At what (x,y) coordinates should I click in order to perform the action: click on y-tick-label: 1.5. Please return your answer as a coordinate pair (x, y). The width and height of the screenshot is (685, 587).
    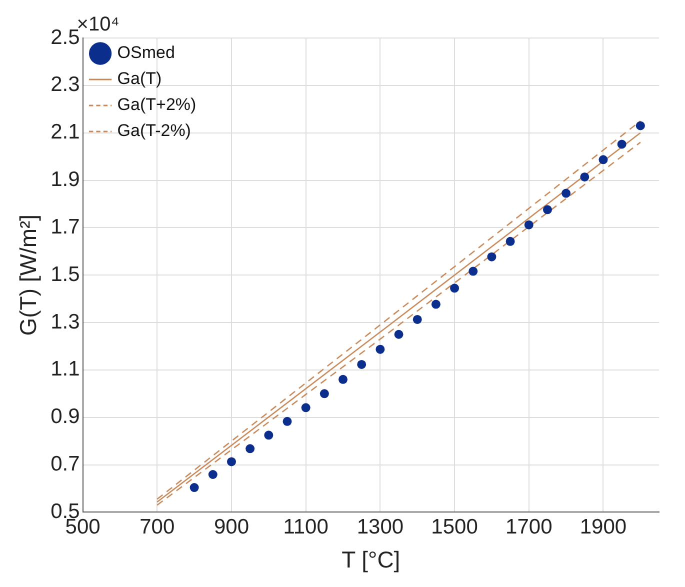
    Looking at the image, I should click on (65, 274).